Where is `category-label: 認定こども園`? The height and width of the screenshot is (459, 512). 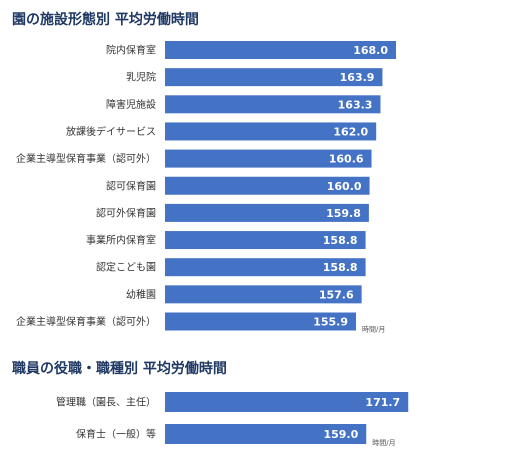 category-label: 認定こども園 is located at coordinates (126, 267).